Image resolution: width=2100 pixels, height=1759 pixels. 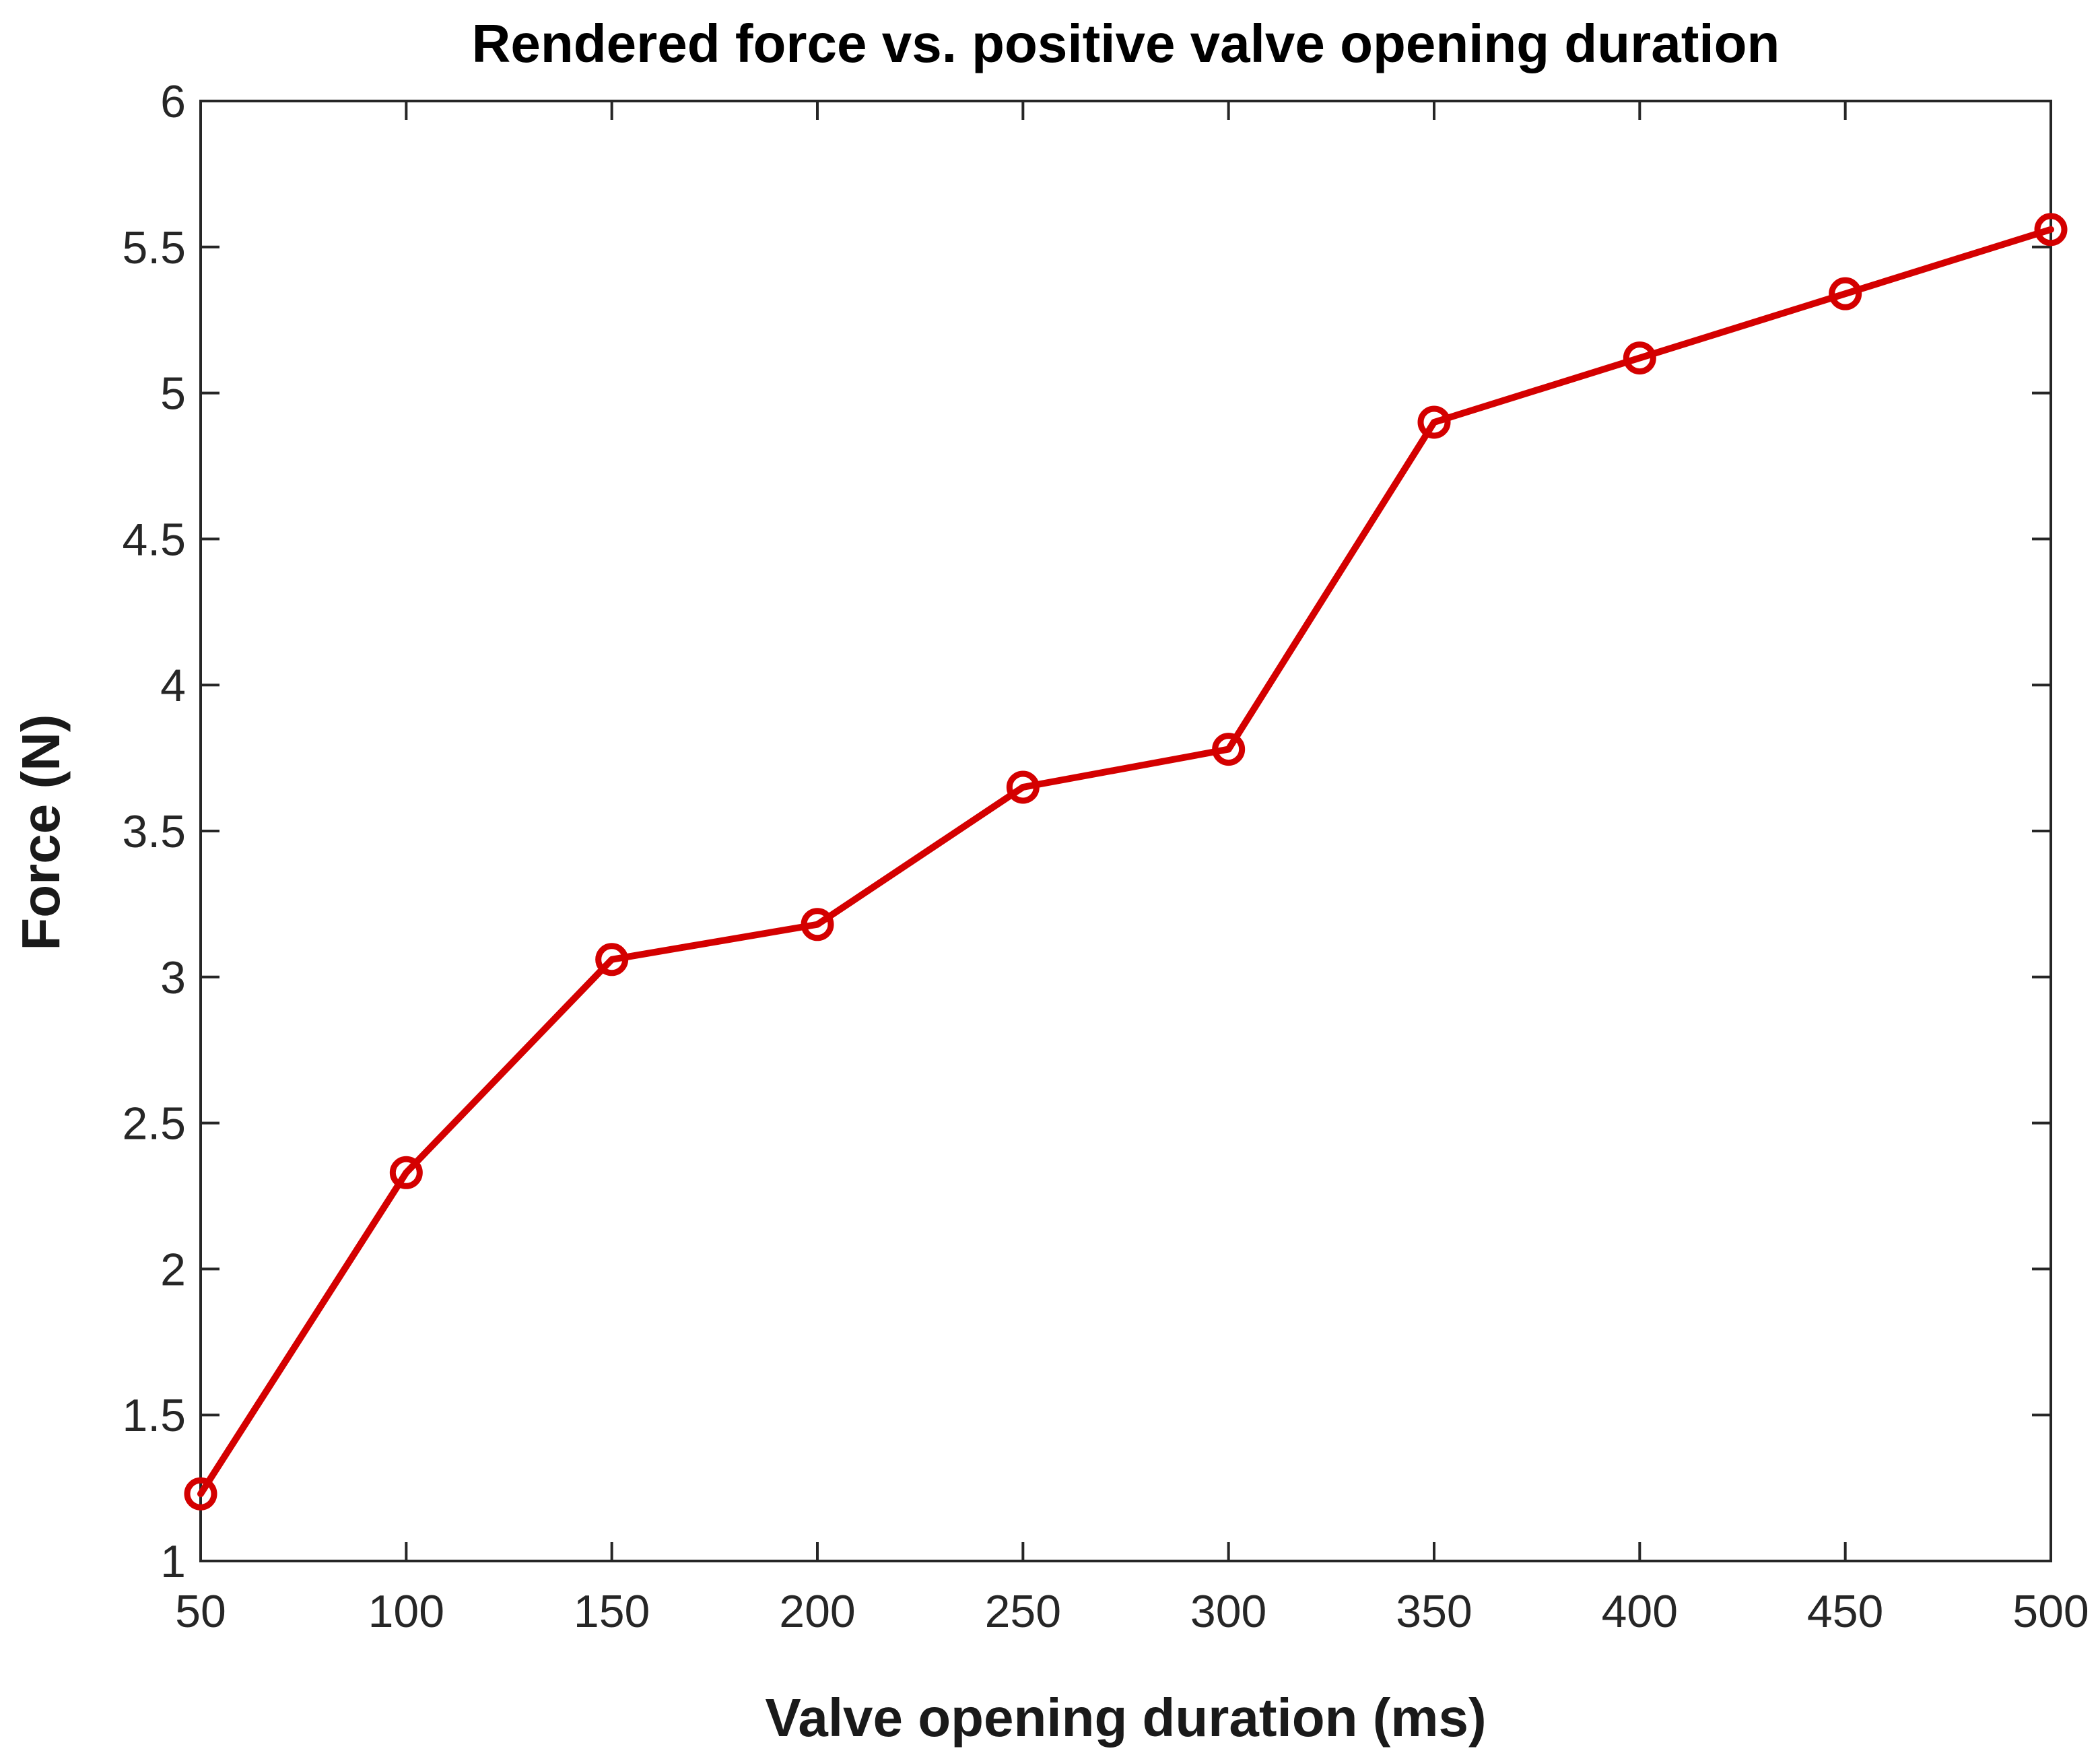 What do you see at coordinates (154, 539) in the screenshot?
I see `y-tick-label: 4.5` at bounding box center [154, 539].